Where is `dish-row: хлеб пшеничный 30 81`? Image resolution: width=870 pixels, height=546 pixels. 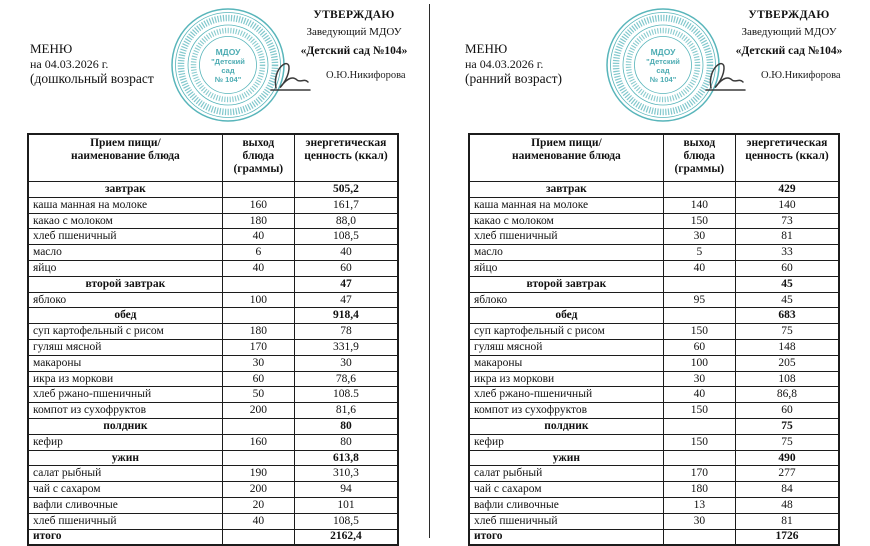 dish-row: хлеб пшеничный 30 81 is located at coordinates (654, 237).